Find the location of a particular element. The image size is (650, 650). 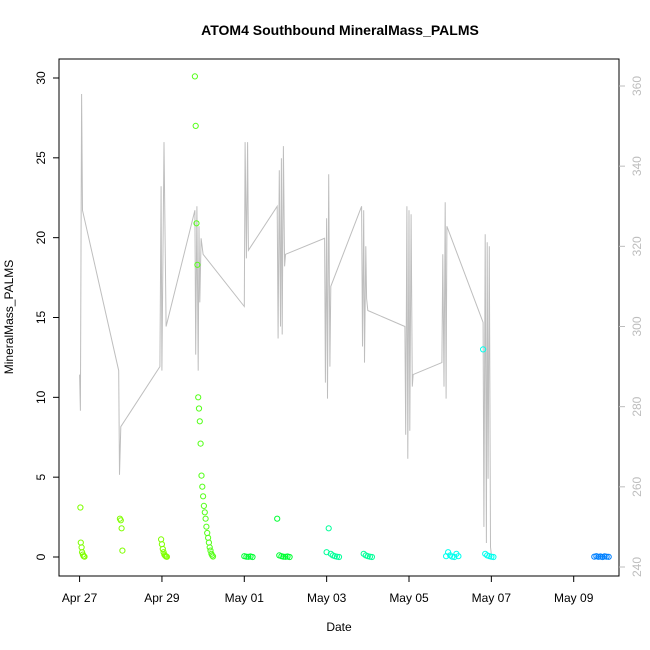

y-tick-label: 5 is located at coordinates (41, 477).